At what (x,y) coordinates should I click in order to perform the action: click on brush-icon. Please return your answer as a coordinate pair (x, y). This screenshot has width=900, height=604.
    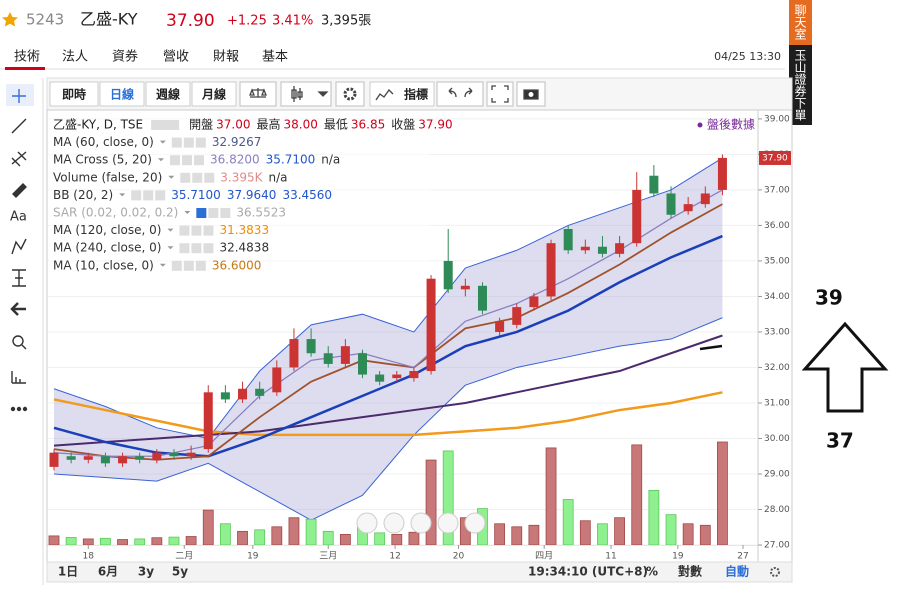
    Looking at the image, I should click on (19, 190).